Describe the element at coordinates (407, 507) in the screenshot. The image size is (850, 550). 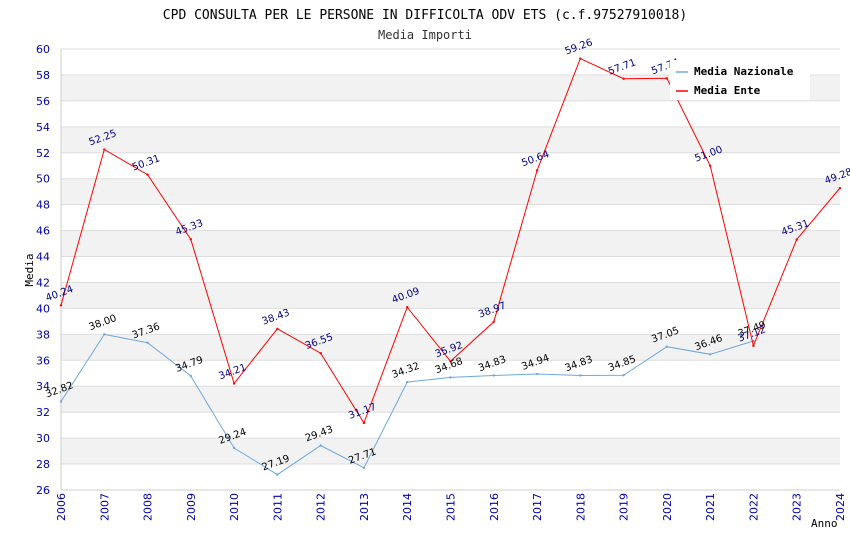
I see `x-tick-label: 2014` at that location.